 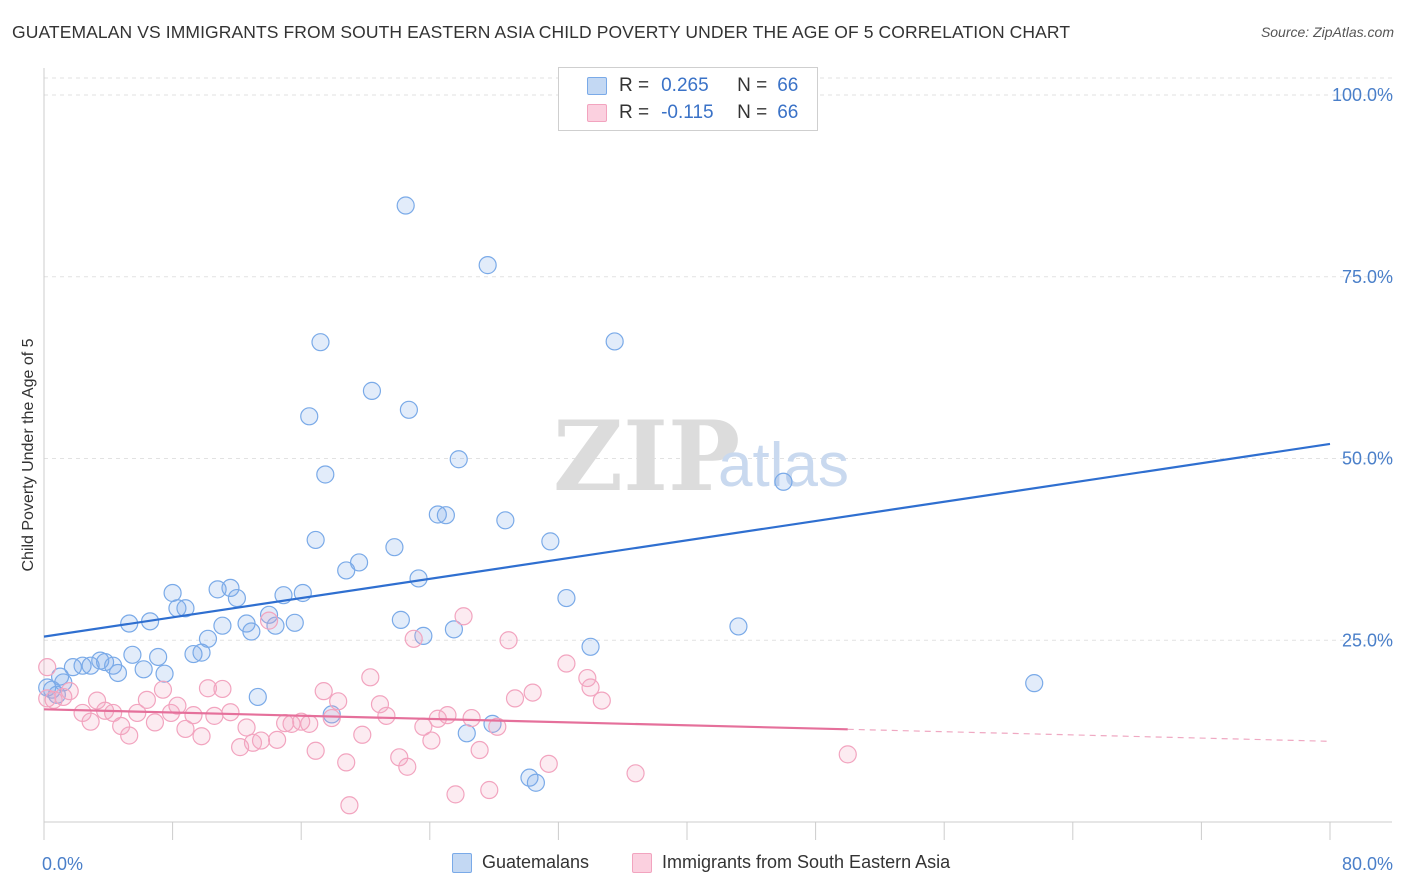 What do you see at coordinates (634, 85) in the screenshot?
I see `legend-r-label: R =` at bounding box center [634, 85].